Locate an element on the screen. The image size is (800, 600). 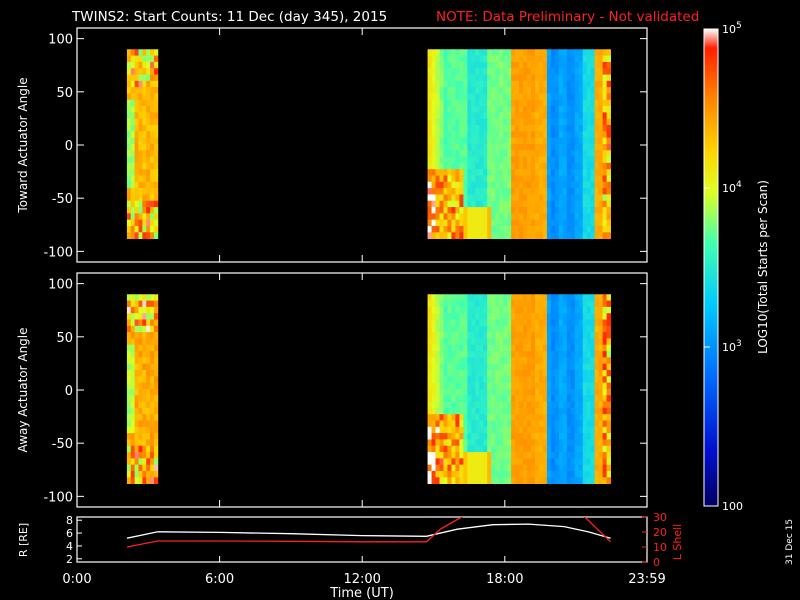
r-axis-label: R [RE] is located at coordinates (23, 540).